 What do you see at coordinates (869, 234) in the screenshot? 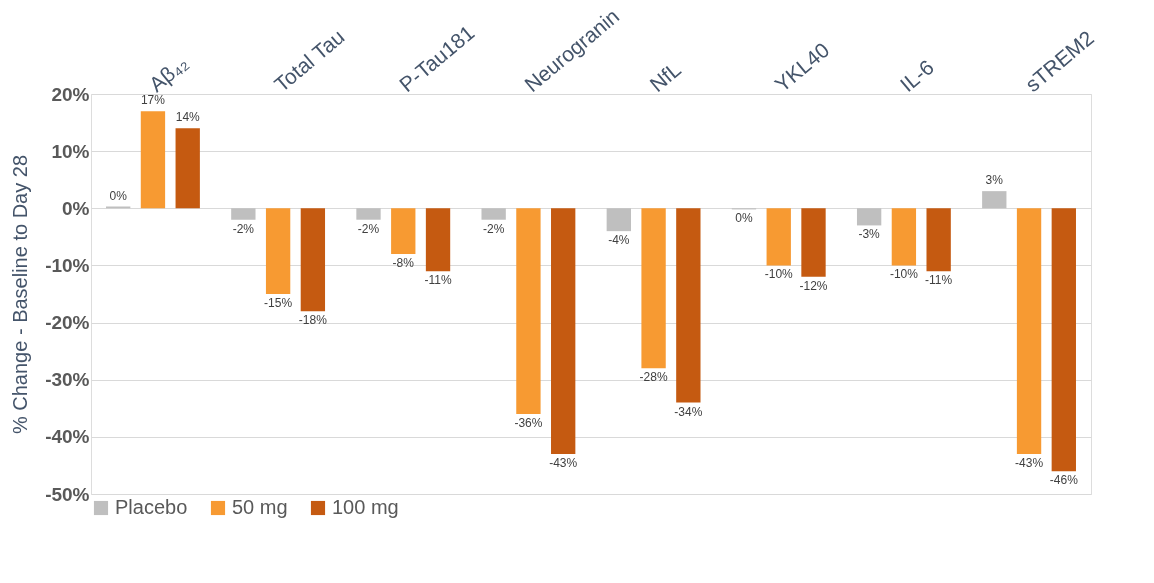
I see `data-label: -3%` at bounding box center [869, 234].